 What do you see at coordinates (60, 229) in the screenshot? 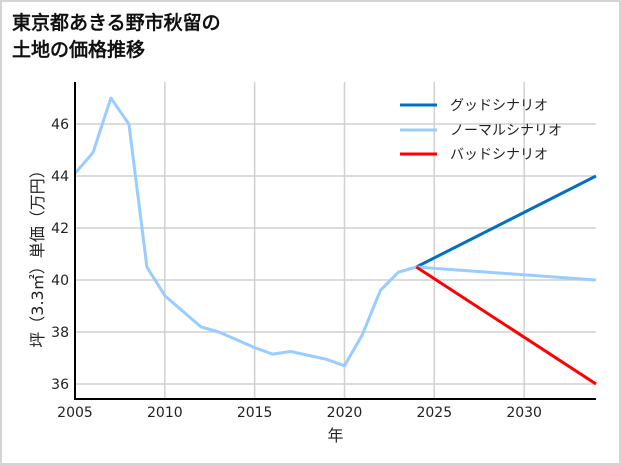
I see `y-tick-label: 42` at bounding box center [60, 229].